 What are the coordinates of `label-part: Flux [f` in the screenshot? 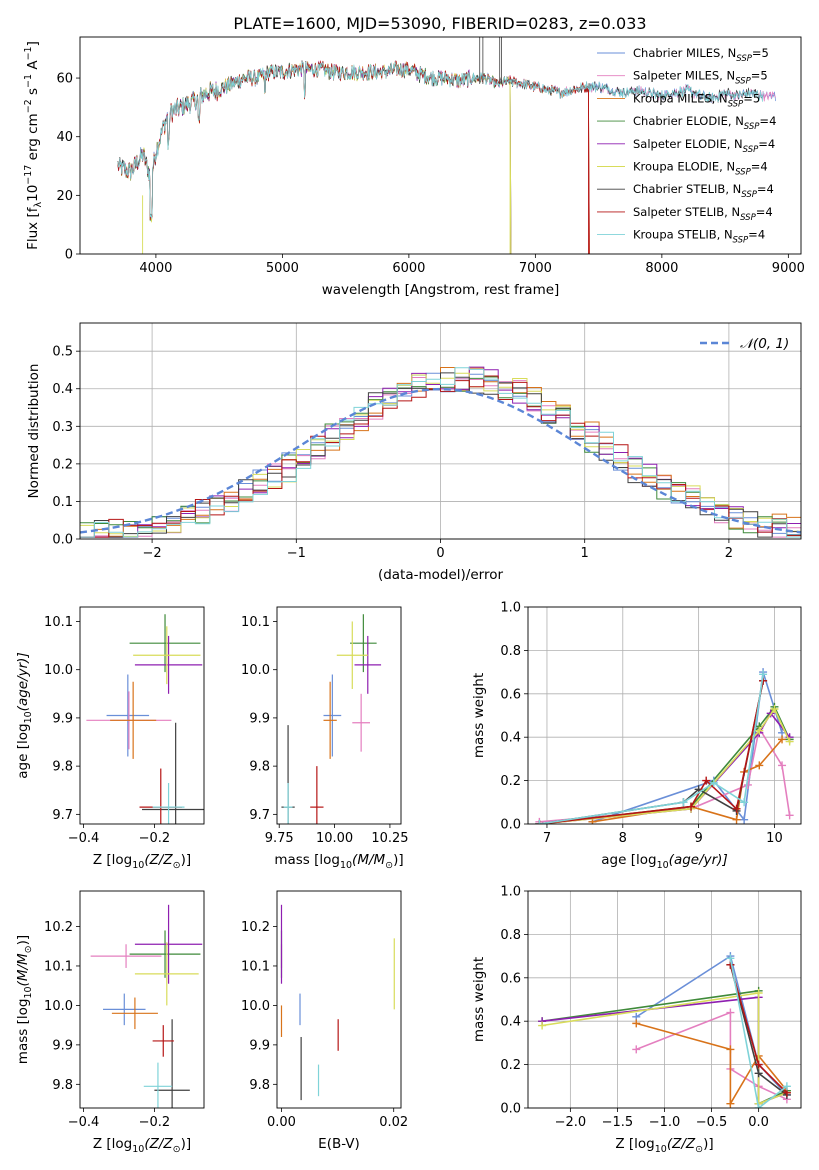 It's located at (33, 228).